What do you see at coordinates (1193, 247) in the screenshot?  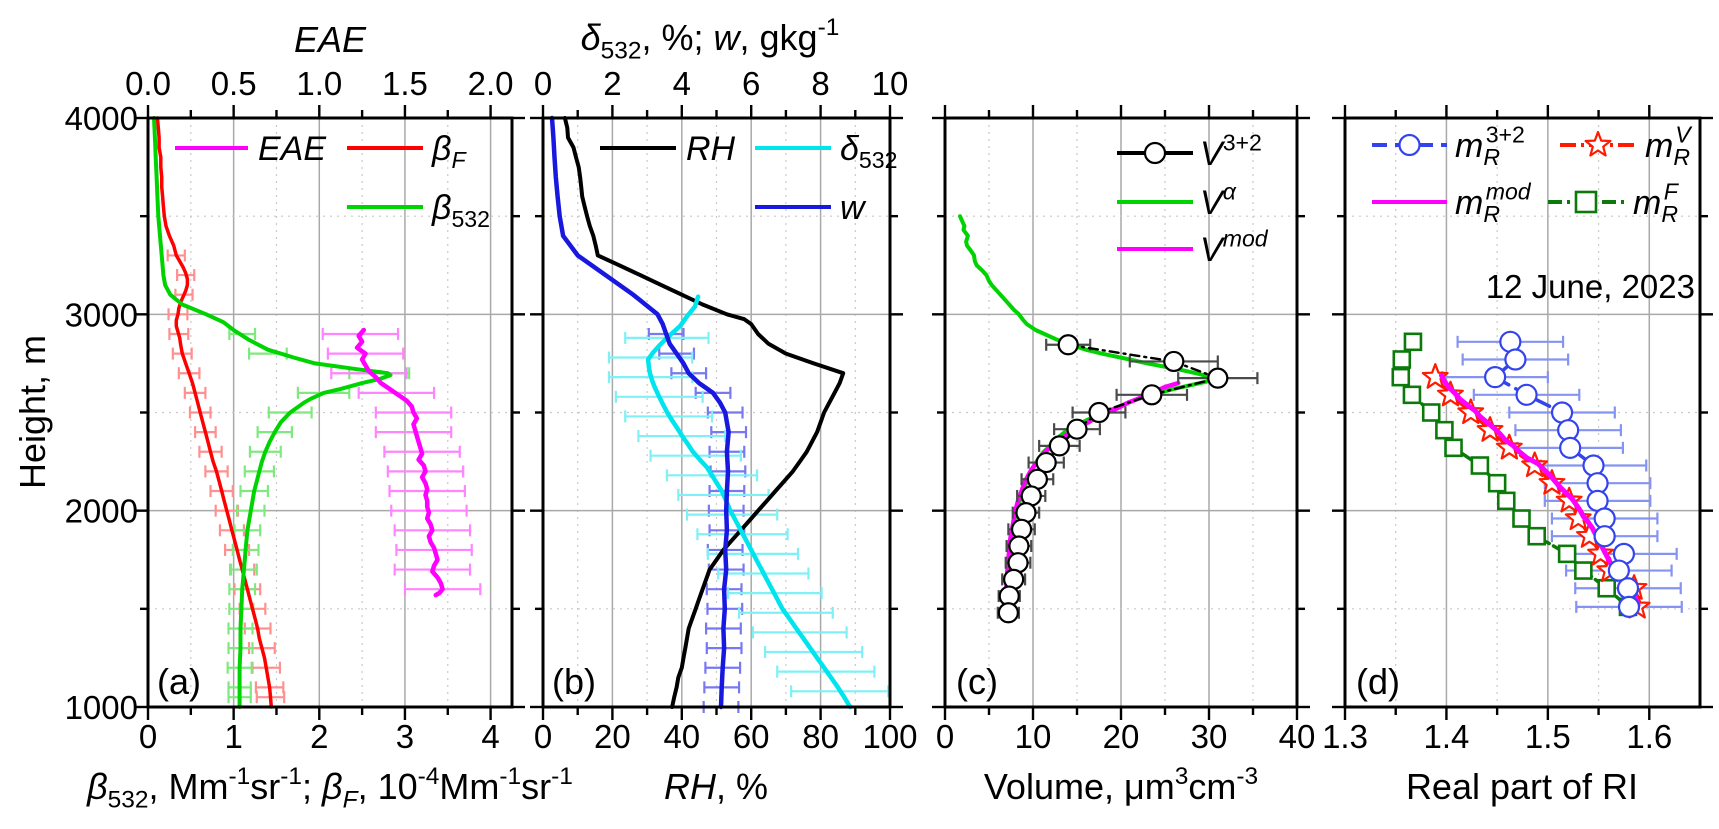 I see `legend-v-mod: Vmod` at bounding box center [1193, 247].